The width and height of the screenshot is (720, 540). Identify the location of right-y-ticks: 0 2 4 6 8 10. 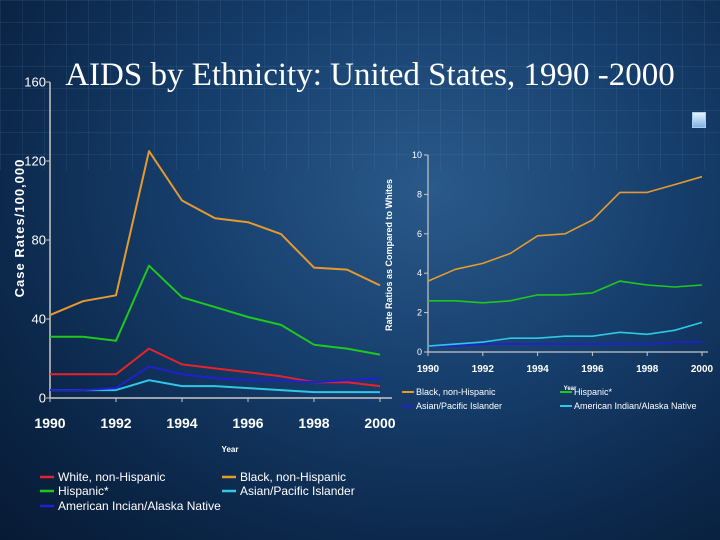
(420, 253).